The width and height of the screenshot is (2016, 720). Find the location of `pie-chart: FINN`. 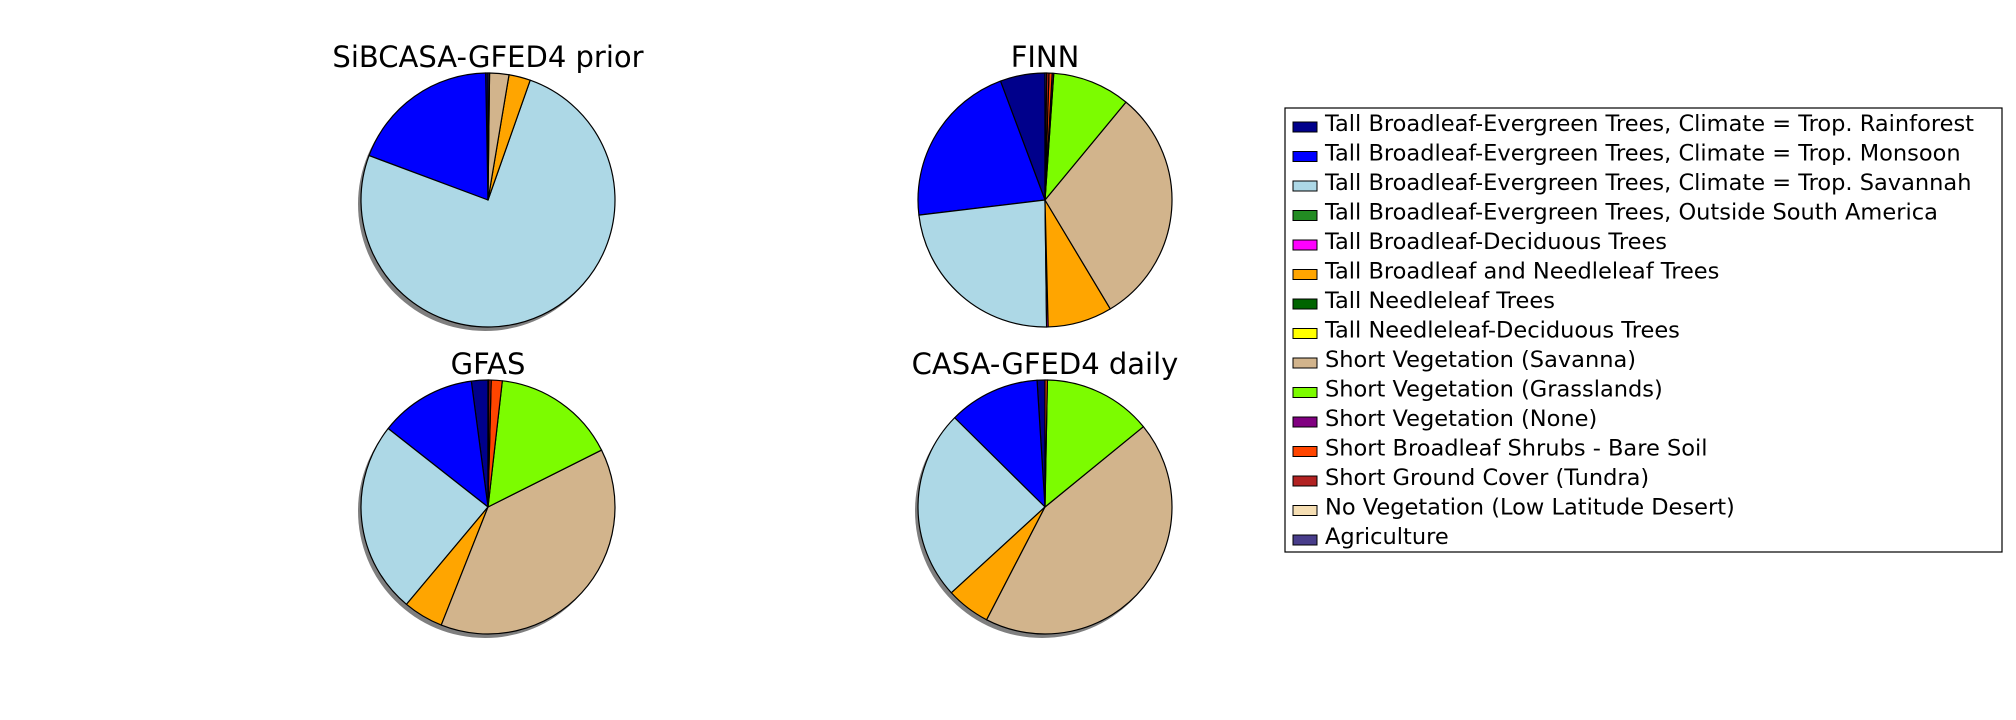

pie-chart: FINN is located at coordinates (1045, 184).